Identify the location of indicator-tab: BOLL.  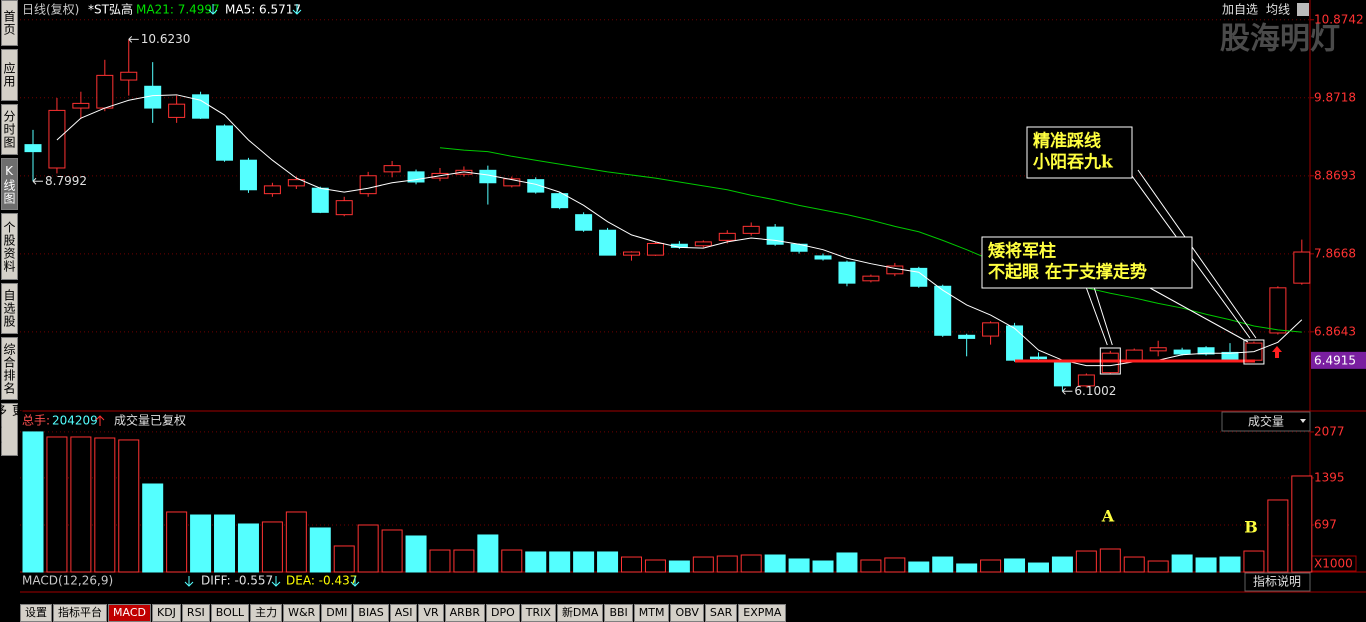
(230, 613).